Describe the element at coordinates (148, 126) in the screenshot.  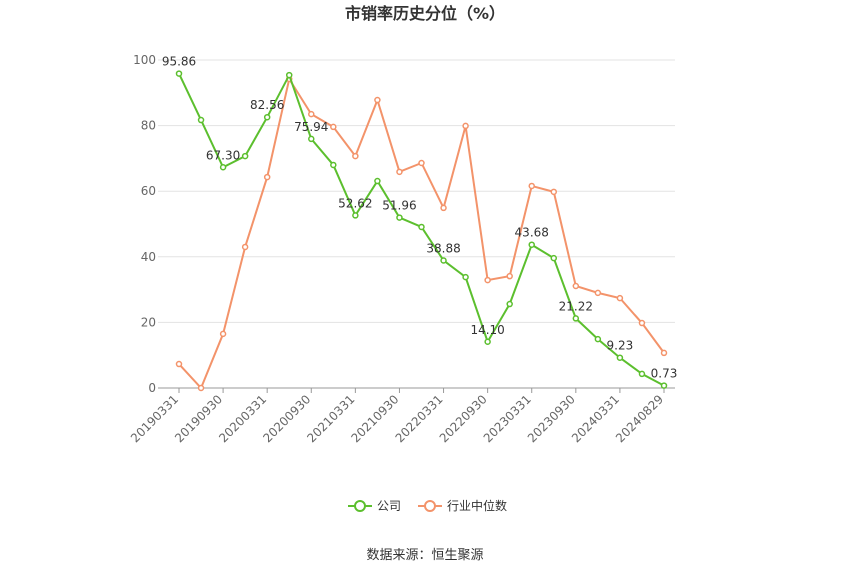
I see `y-tick-label: 80` at that location.